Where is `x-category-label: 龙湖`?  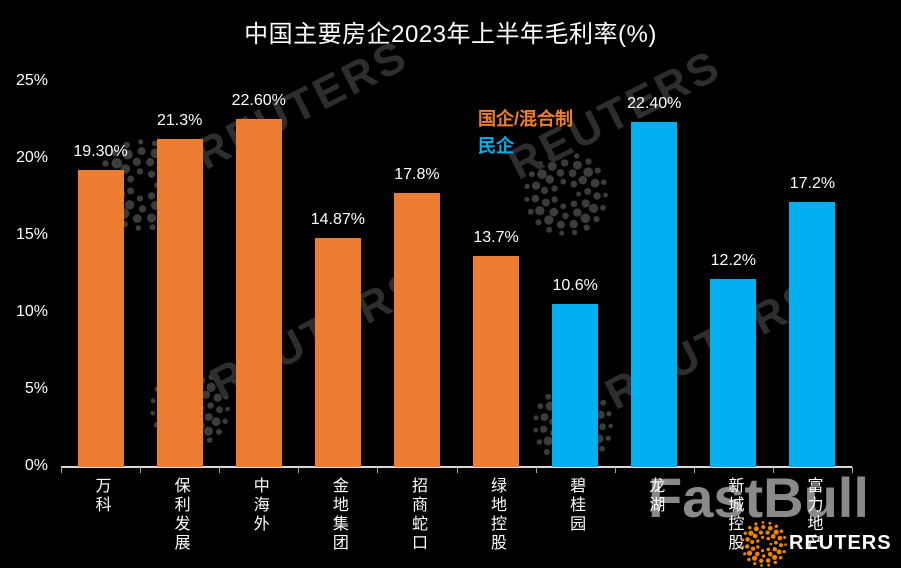
x-category-label: 龙湖 is located at coordinates (655, 496).